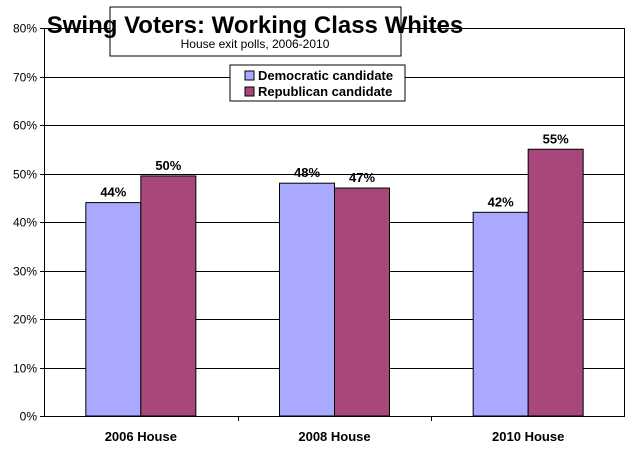 This screenshot has width=633, height=470. Describe the element at coordinates (325, 91) in the screenshot. I see `legend-label-republican: Republican candidate` at that location.